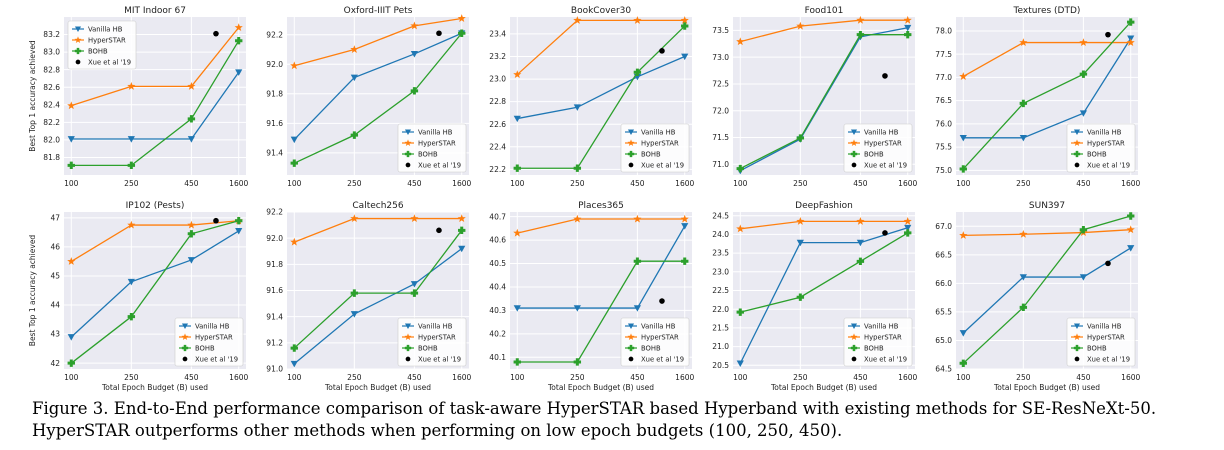 The image size is (1224, 450). I want to click on y-tick-label: 72.5, so click(720, 84).